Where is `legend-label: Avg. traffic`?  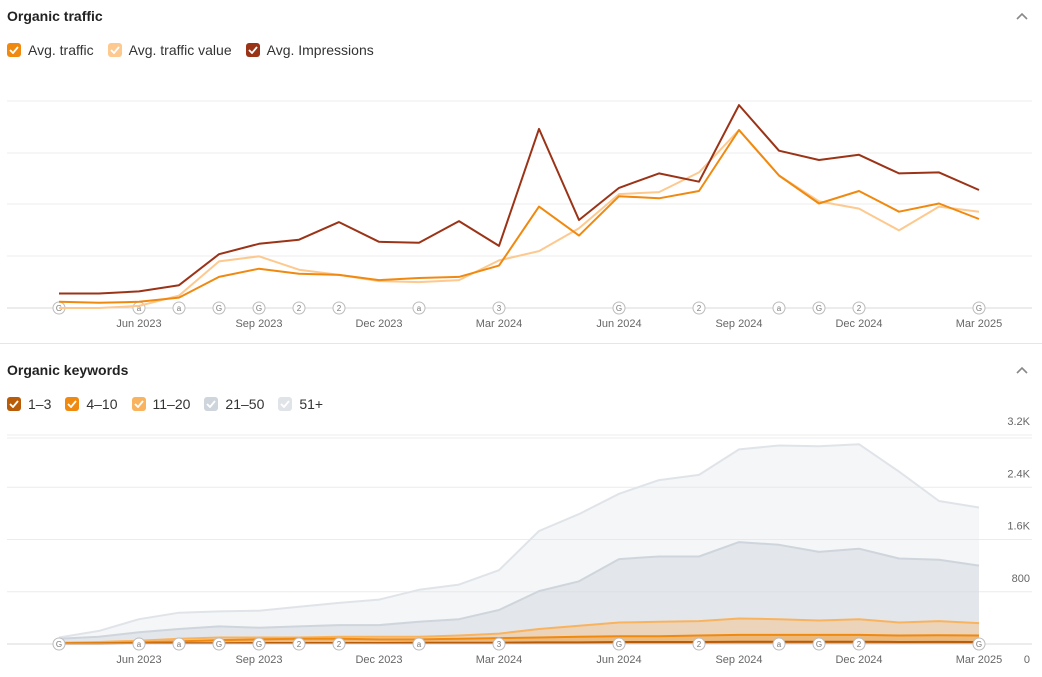
legend-label: Avg. traffic is located at coordinates (61, 50).